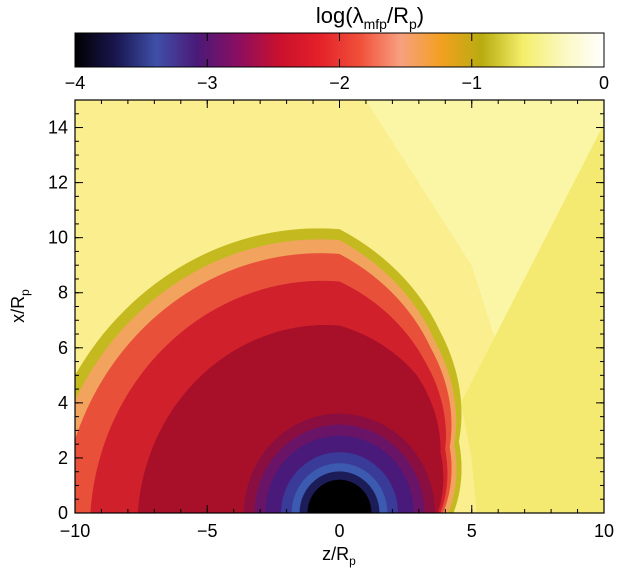 The image size is (634, 573). I want to click on y-tick-label: 12, so click(58, 183).